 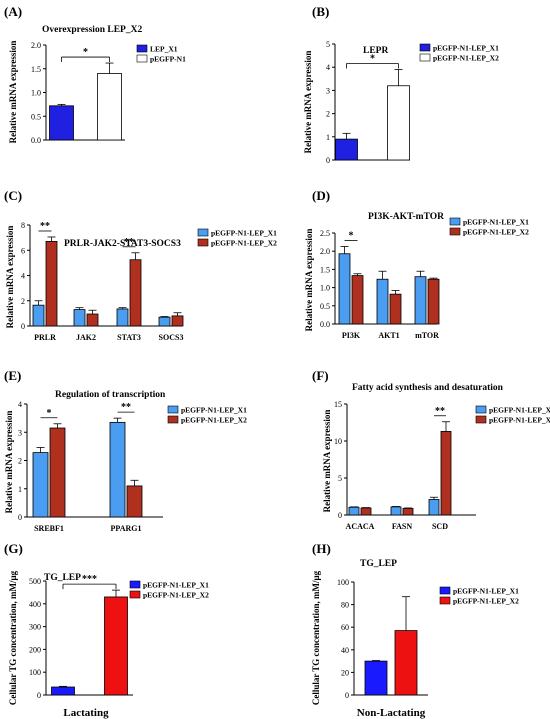 I want to click on panel-label-e: (E), so click(x=12, y=375).